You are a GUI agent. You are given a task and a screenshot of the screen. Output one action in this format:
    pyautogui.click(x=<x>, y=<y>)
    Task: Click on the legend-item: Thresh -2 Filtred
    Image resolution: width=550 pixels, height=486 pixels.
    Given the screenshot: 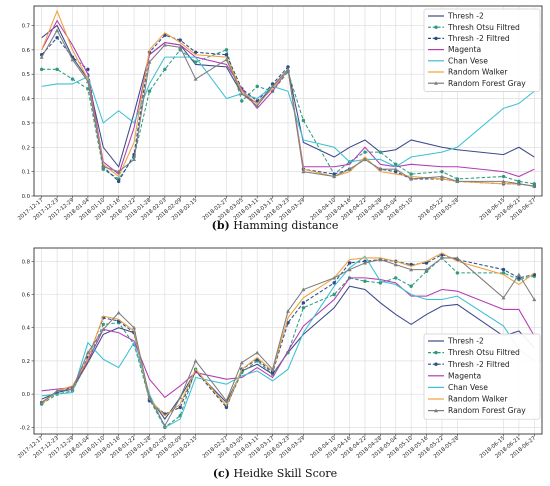 What is the action you would take?
    pyautogui.click(x=469, y=38)
    